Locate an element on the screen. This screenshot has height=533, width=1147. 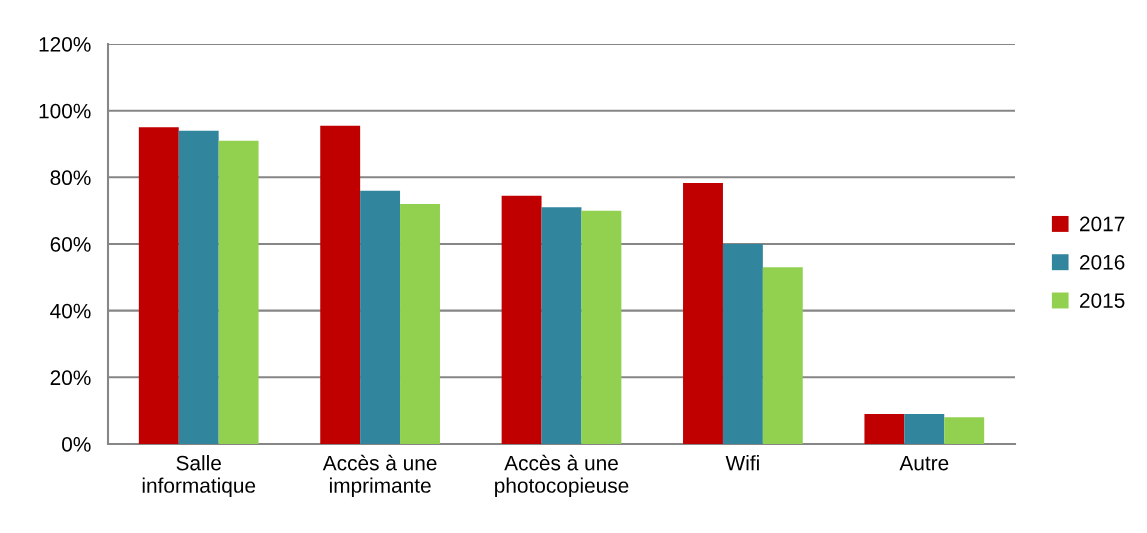
x-tick-label: Accès à une imprimante is located at coordinates (379, 475).